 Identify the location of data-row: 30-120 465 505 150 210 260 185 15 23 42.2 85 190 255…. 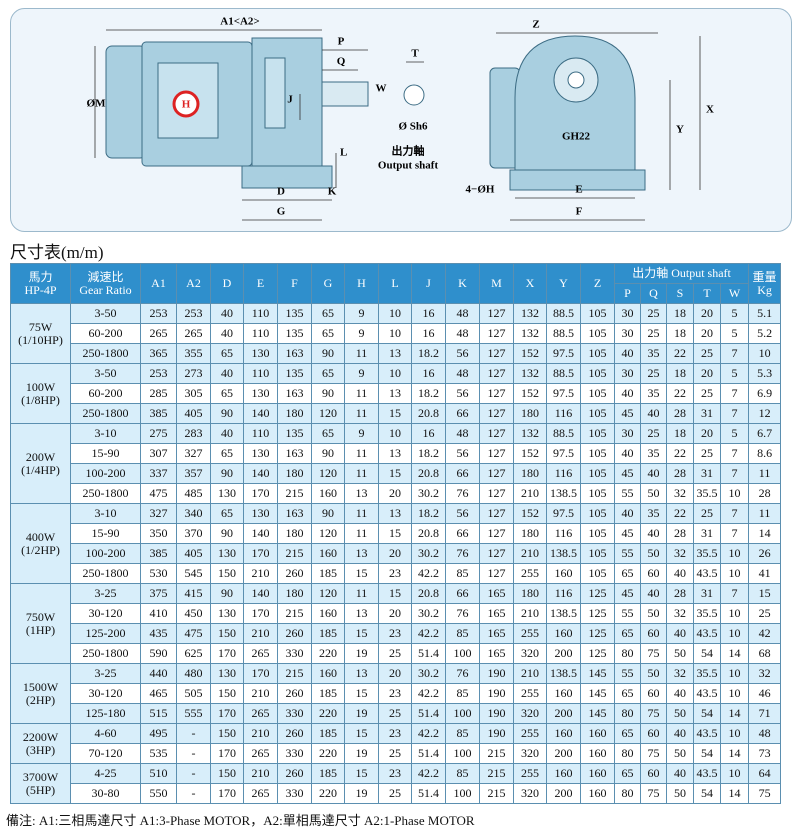
(396, 693).